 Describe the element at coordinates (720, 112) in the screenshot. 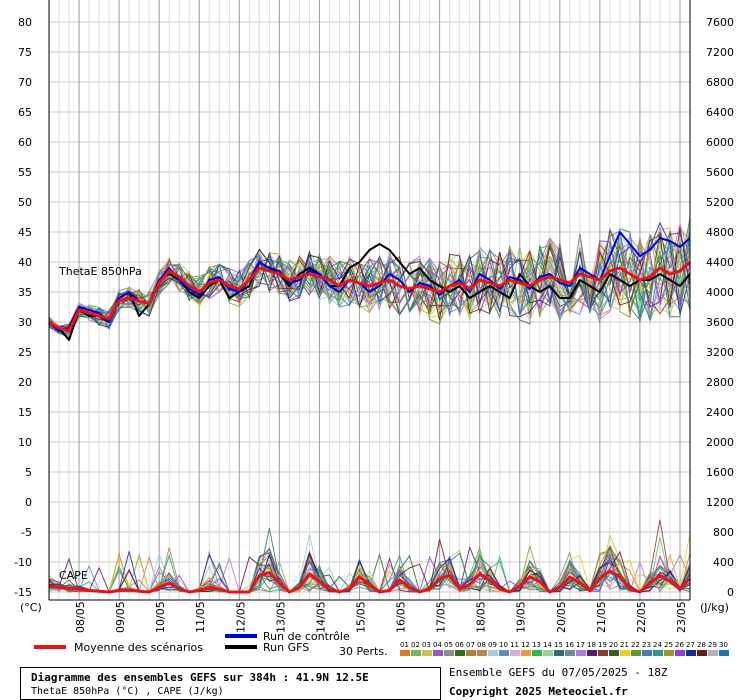

I see `right-tick-label: 6400` at that location.